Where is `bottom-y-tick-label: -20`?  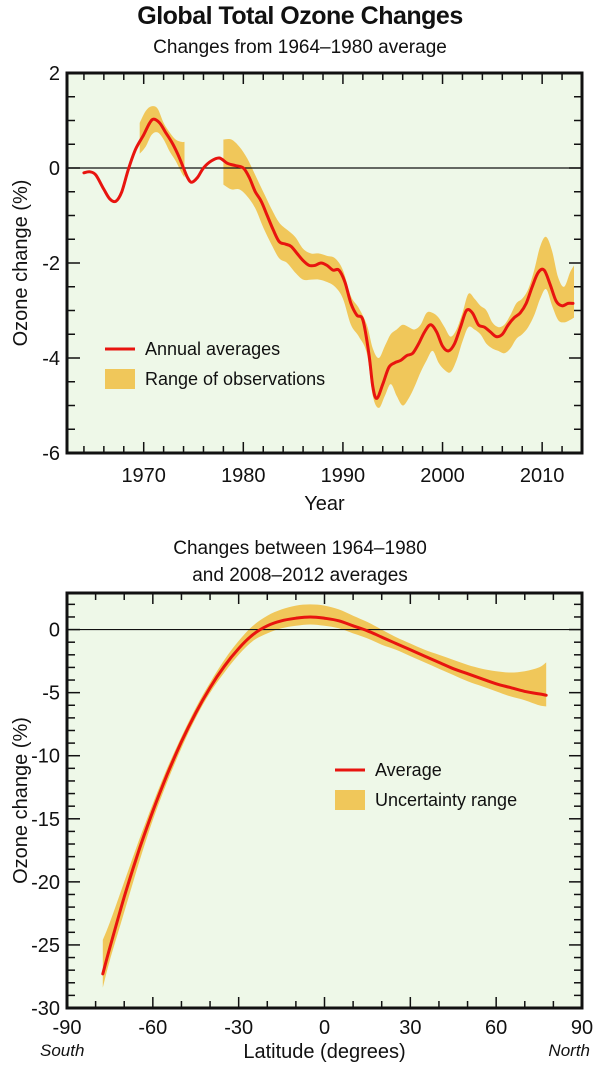
bottom-y-tick-label: -20 is located at coordinates (45, 883).